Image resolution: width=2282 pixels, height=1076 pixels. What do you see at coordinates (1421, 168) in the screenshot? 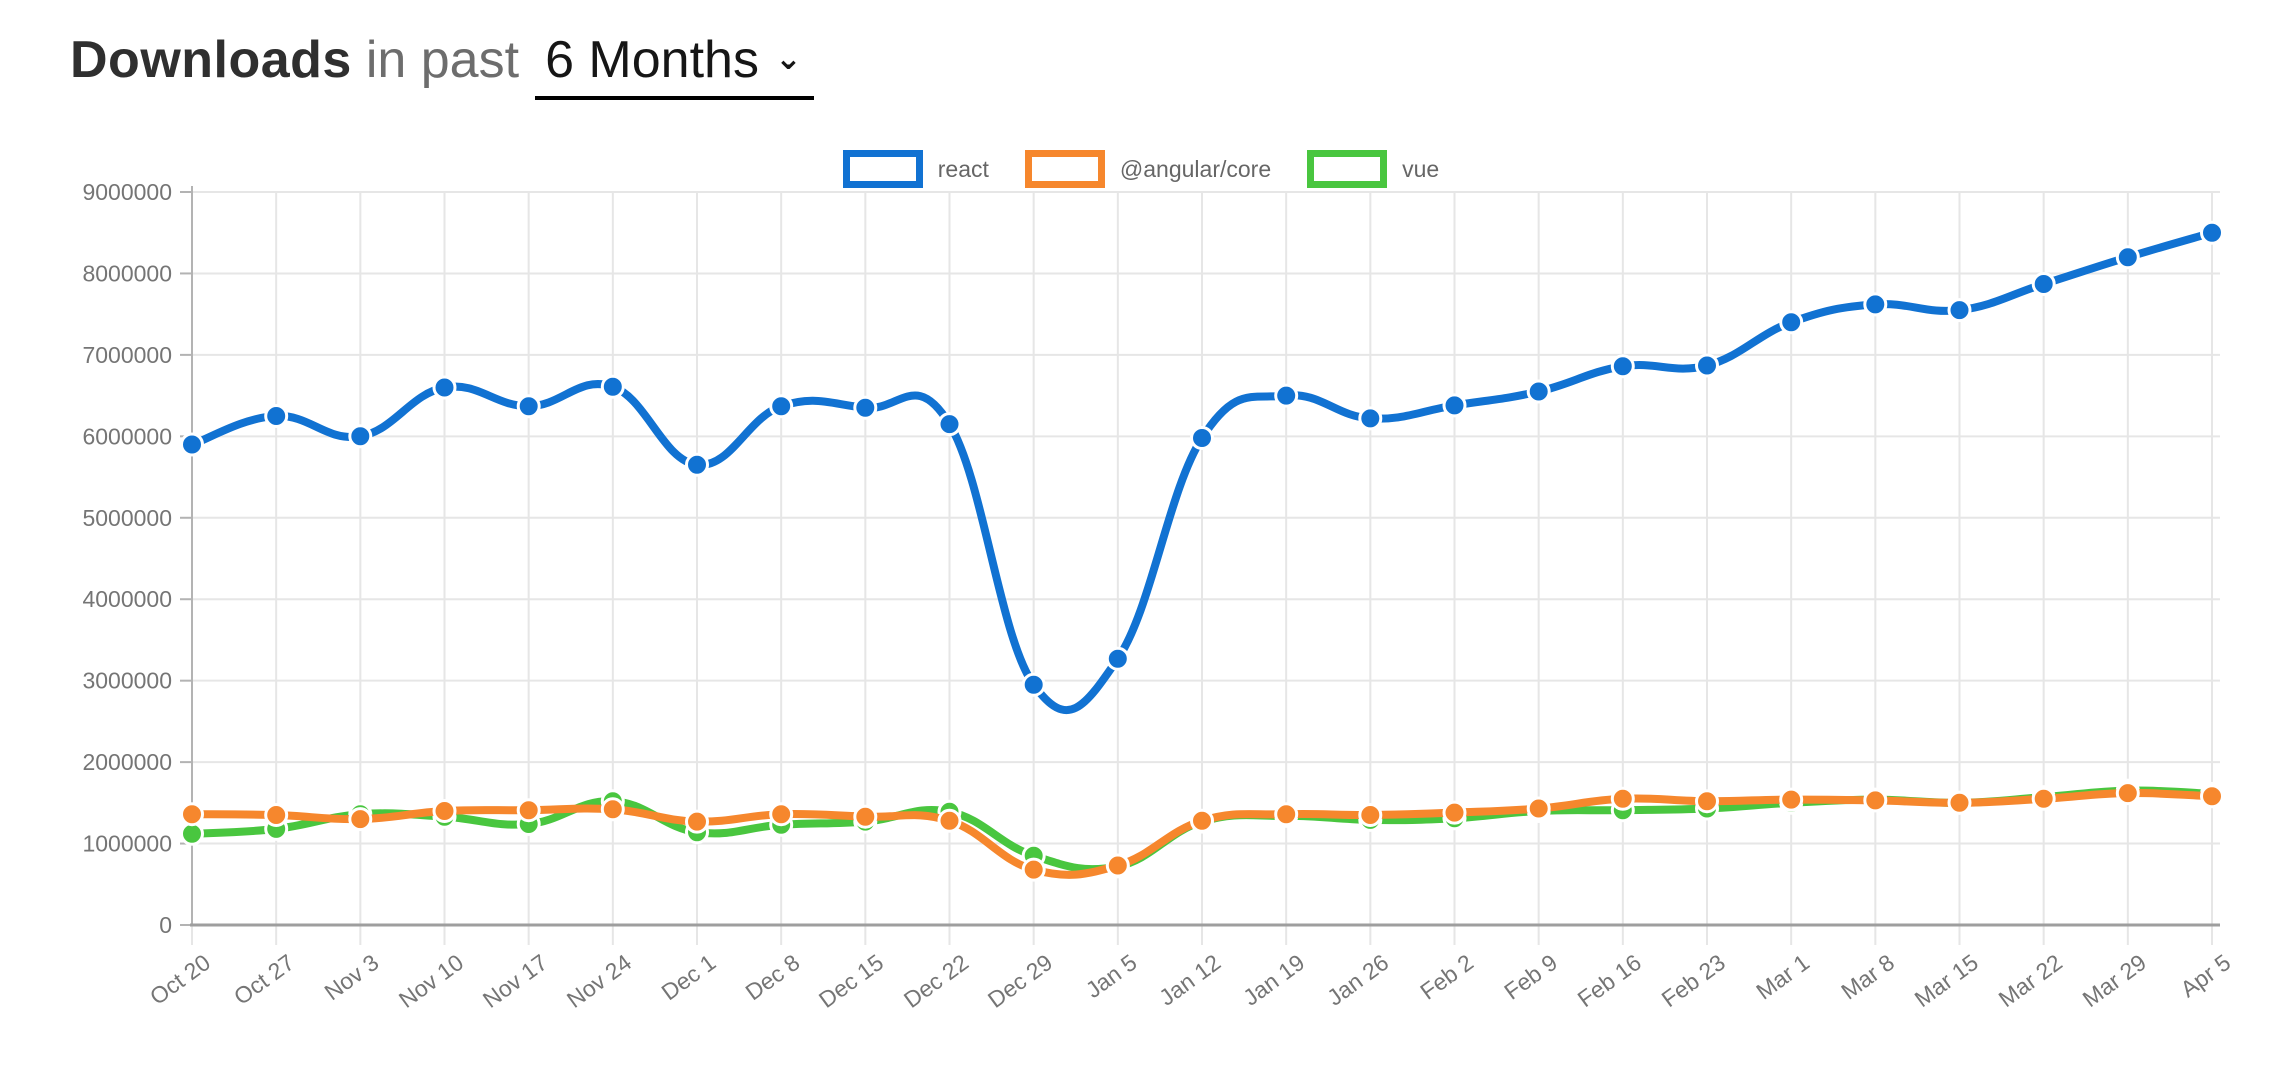
I see `legend-label: vue` at bounding box center [1421, 168].